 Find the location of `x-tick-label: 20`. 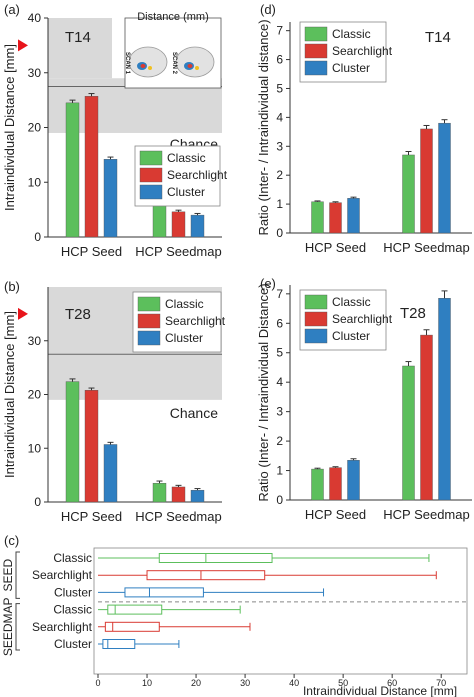

x-tick-label: 20 is located at coordinates (196, 683).